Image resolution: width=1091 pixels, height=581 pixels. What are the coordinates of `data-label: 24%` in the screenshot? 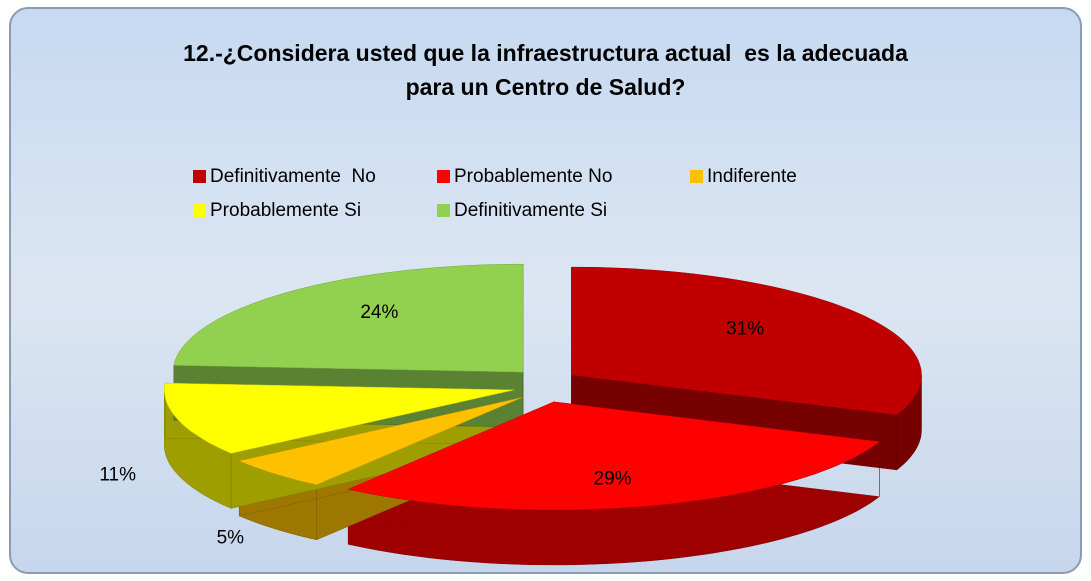 It's located at (379, 312).